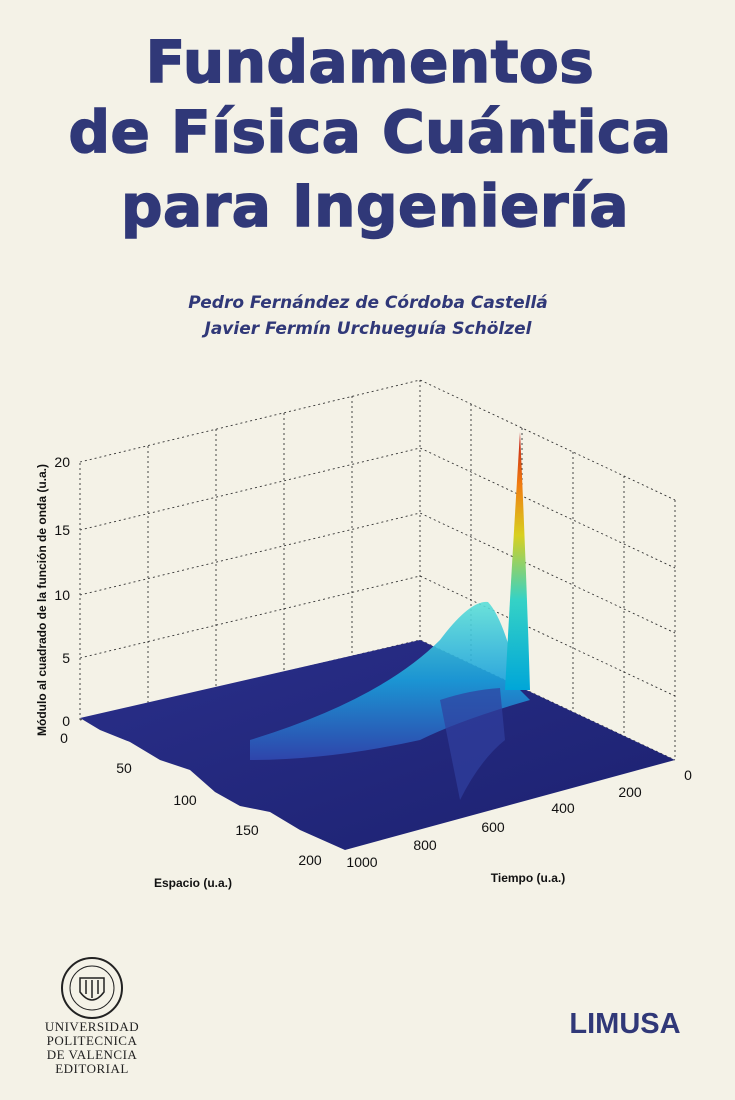 The height and width of the screenshot is (1100, 735). What do you see at coordinates (310, 860) in the screenshot?
I see `x-tick-label: 200` at bounding box center [310, 860].